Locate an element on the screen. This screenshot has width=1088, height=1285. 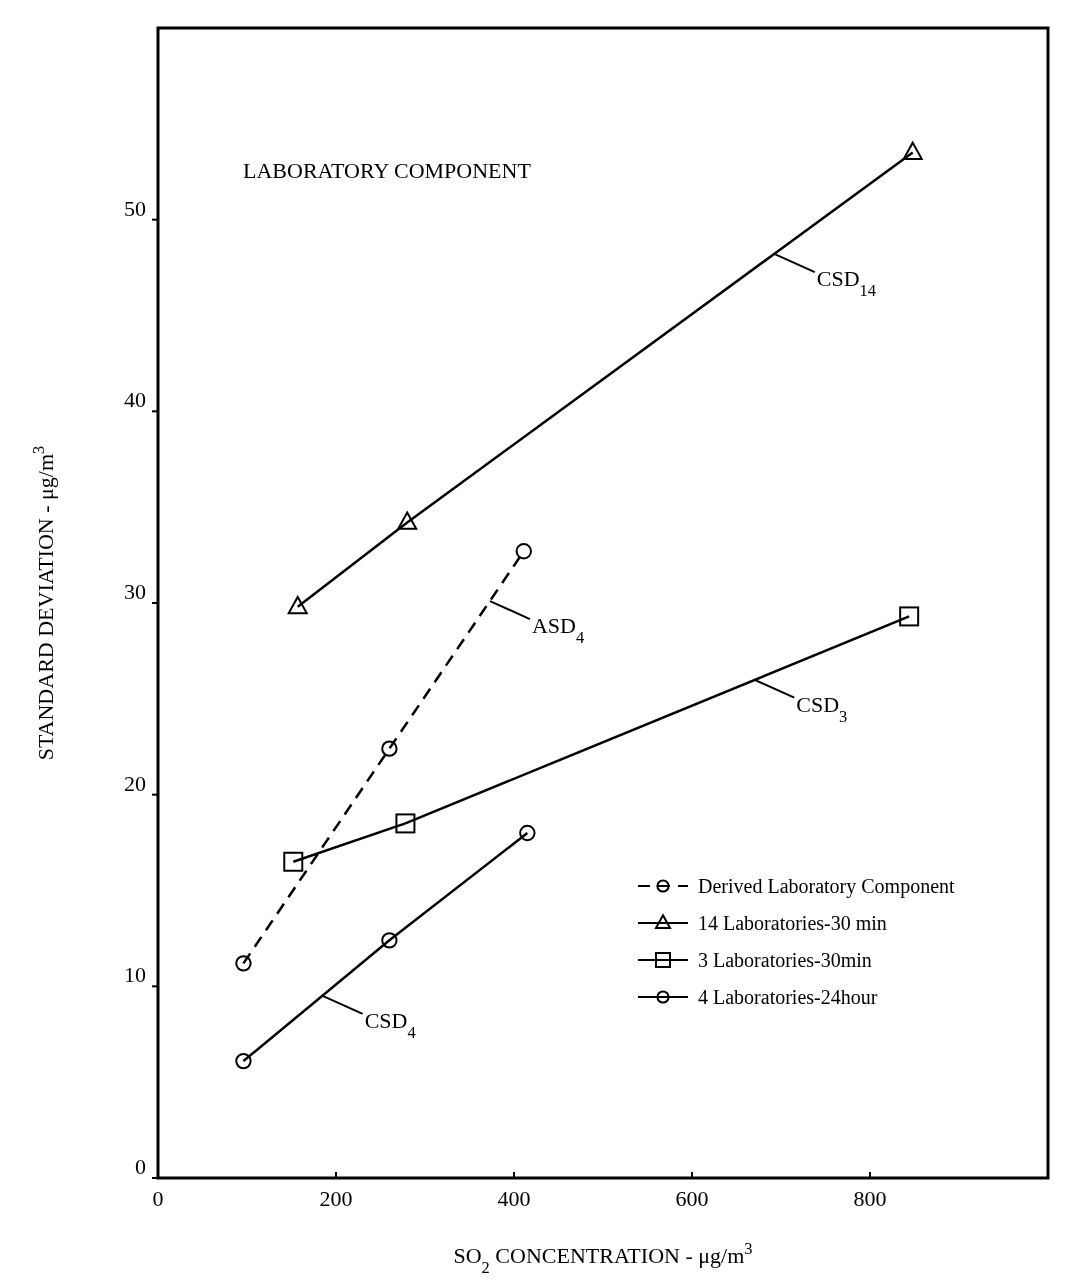
y-tick-label: 20 is located at coordinates (135, 783).